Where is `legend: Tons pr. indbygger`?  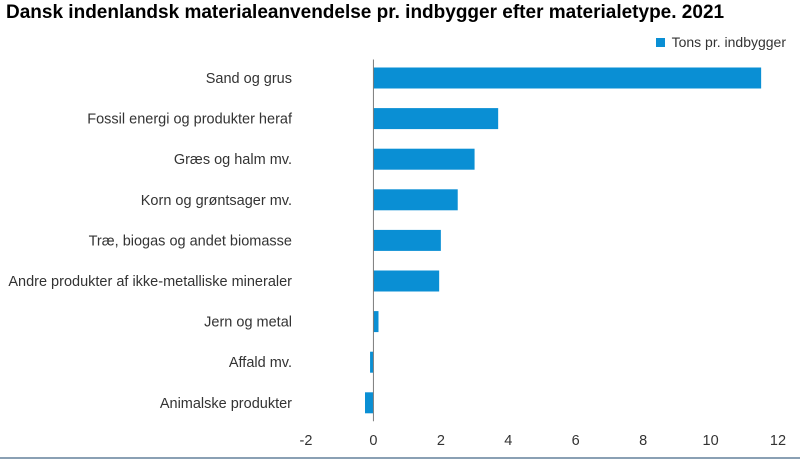
legend: Tons pr. indbygger is located at coordinates (720, 42).